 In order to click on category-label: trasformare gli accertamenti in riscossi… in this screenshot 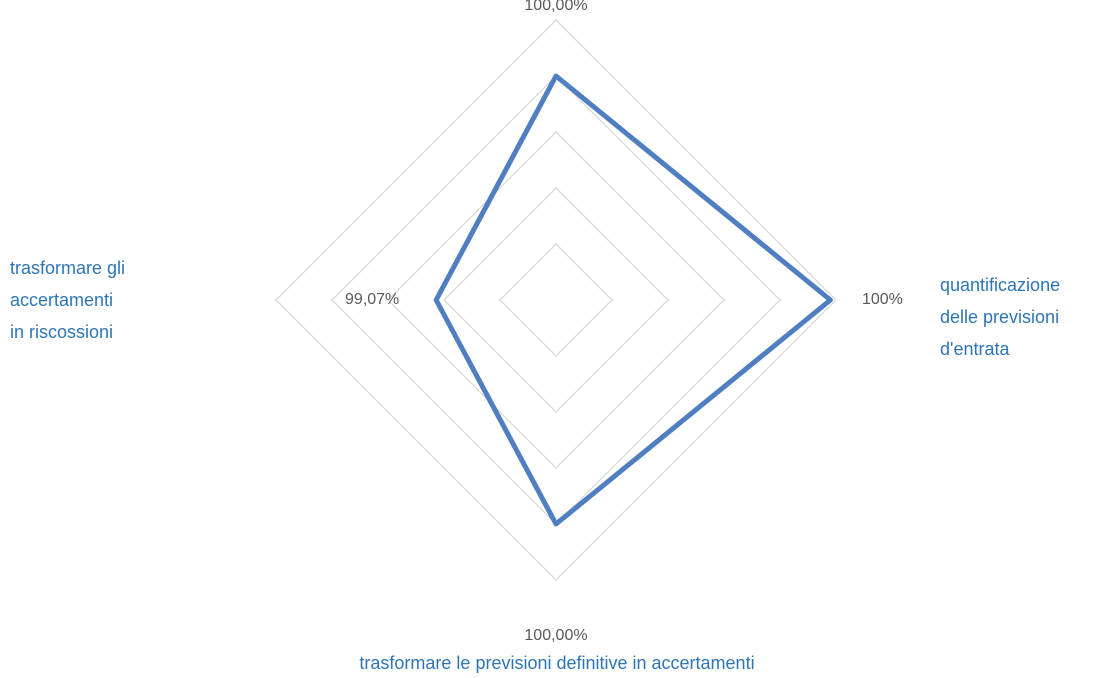, I will do `click(68, 300)`.